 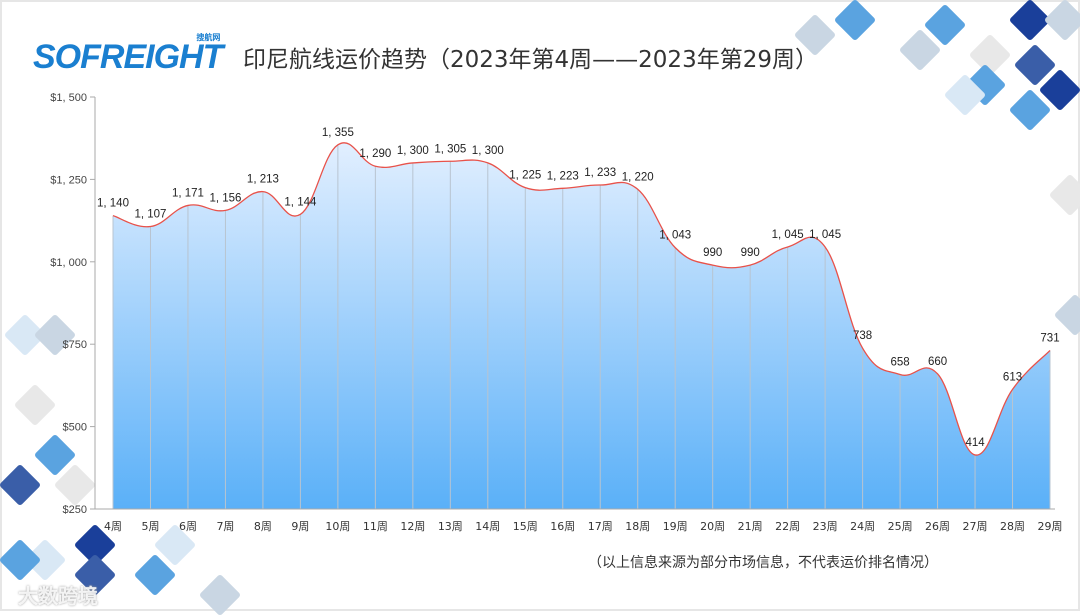 What do you see at coordinates (412, 526) in the screenshot?
I see `x-tick-label: 12周` at bounding box center [412, 526].